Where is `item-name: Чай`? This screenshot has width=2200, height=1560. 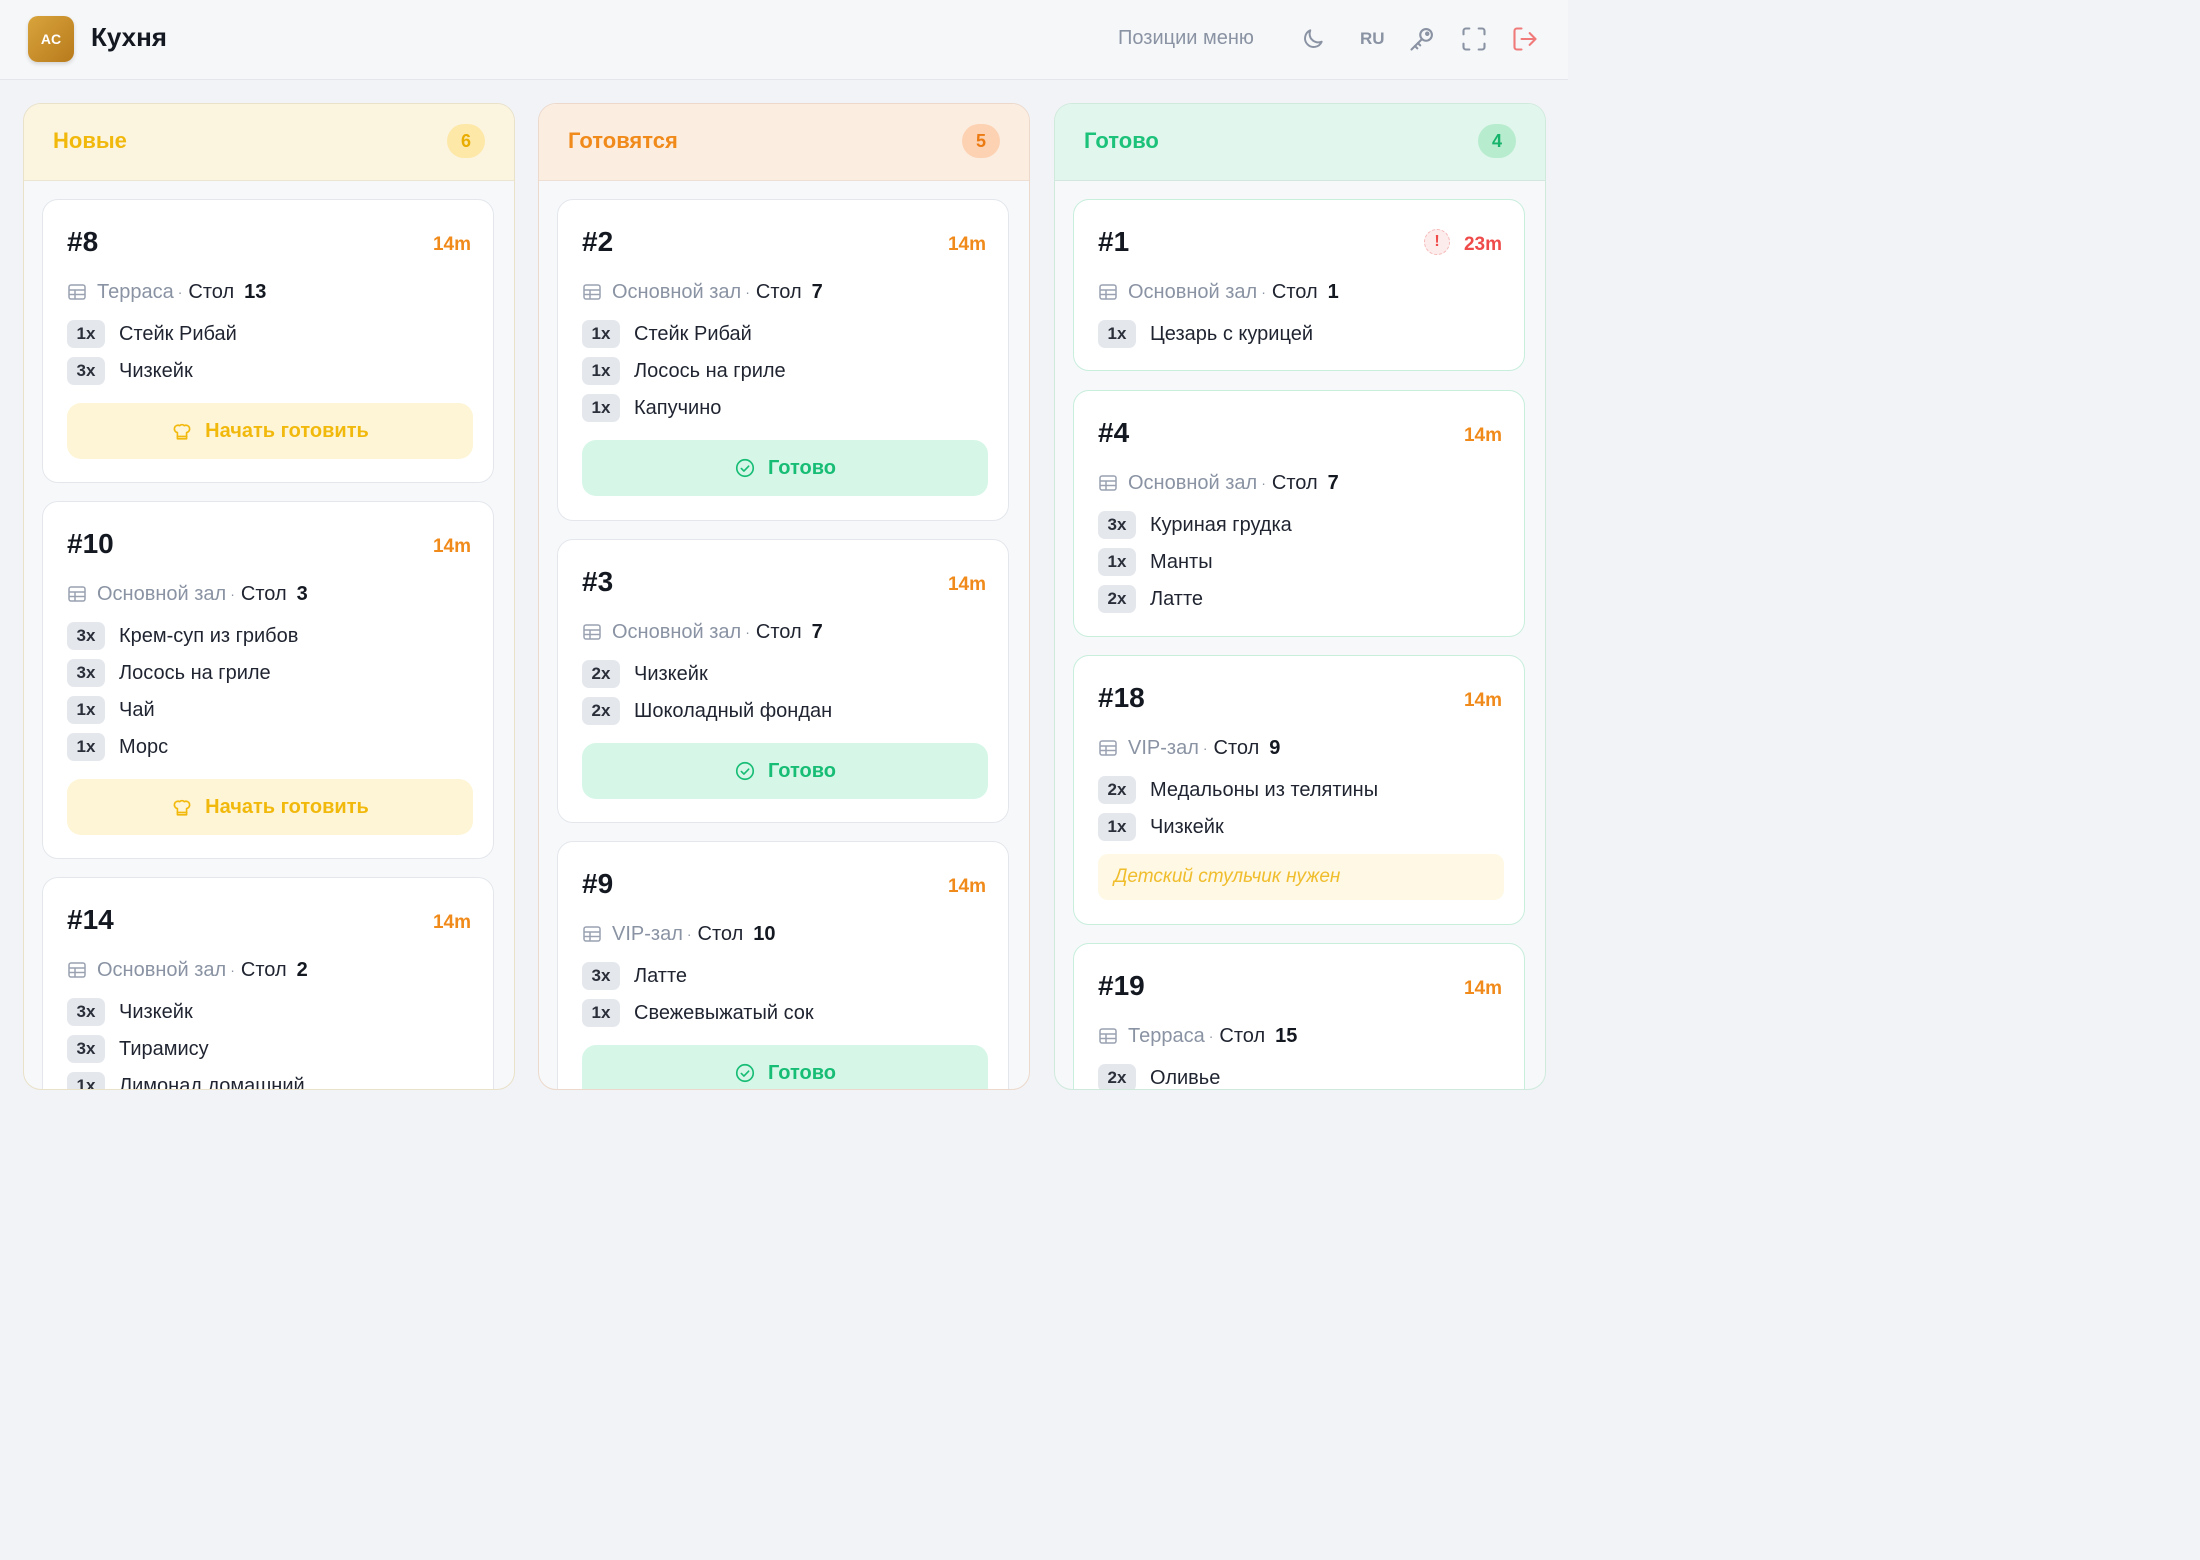
item-name: Чай is located at coordinates (137, 709).